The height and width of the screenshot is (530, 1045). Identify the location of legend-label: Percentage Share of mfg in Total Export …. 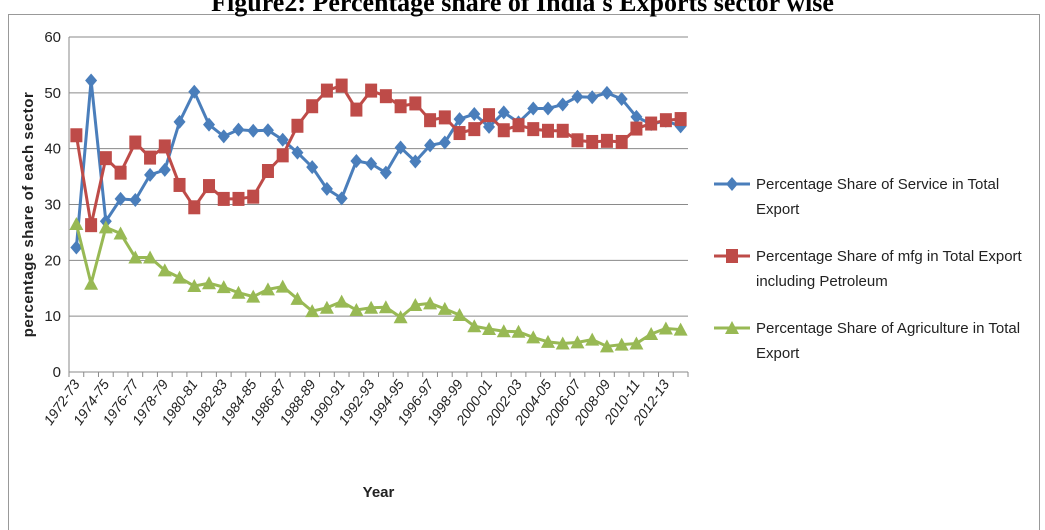
(889, 269).